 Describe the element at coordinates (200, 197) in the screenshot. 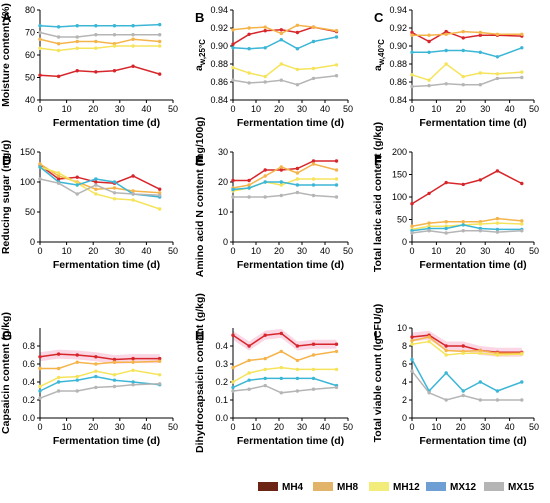

I see `y-axis-title: Amino acid N content (mg/100g)` at that location.